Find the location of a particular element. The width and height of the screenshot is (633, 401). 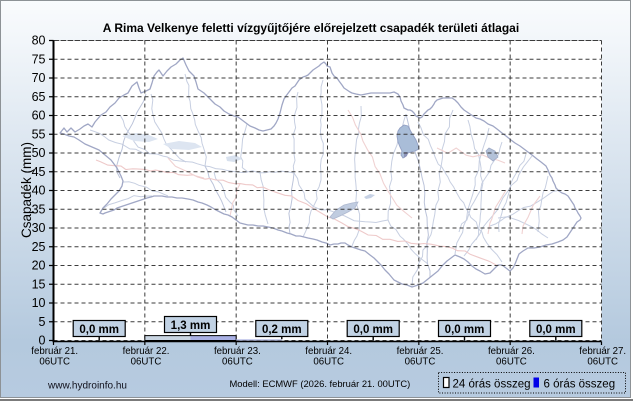

svg-text: 25 is located at coordinates (39, 247).